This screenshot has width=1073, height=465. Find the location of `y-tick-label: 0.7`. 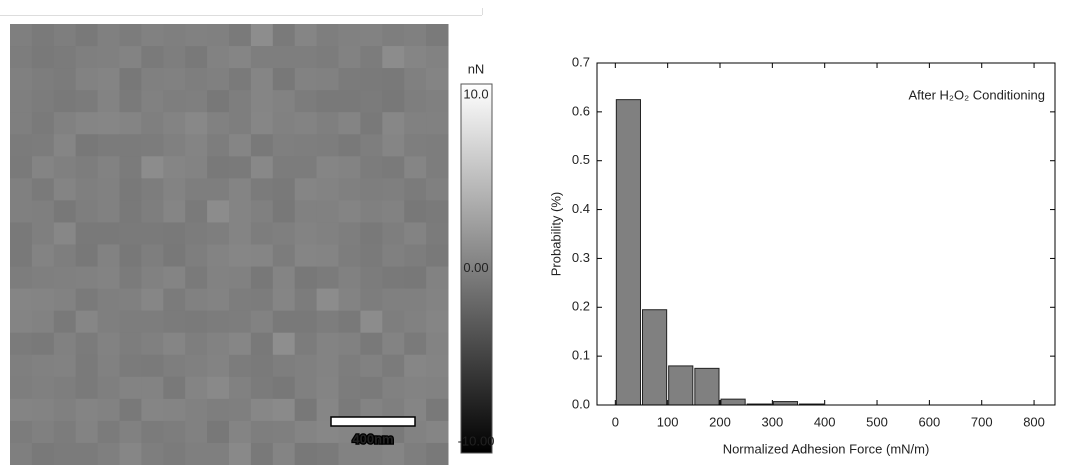

y-tick-label: 0.7 is located at coordinates (581, 61).